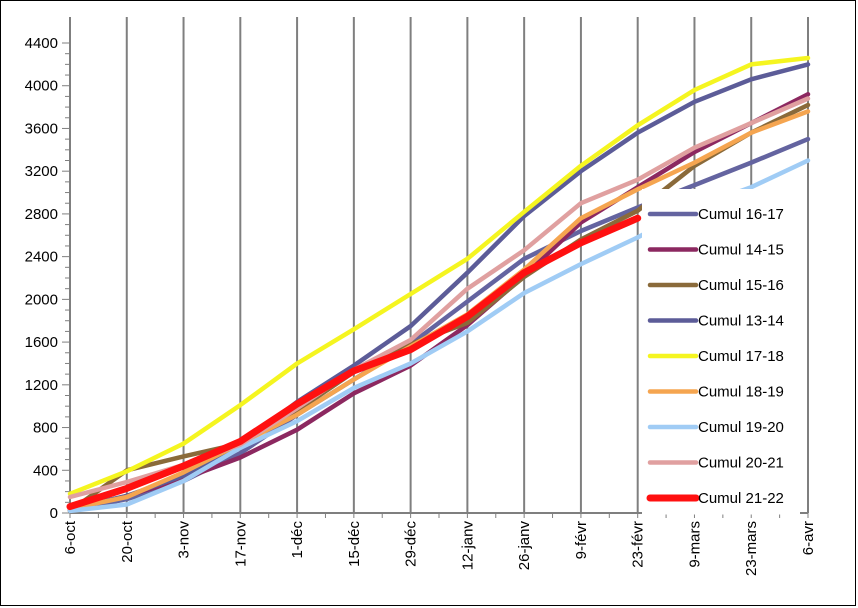  I want to click on legend-label: Cumul 16-17, so click(741, 214).